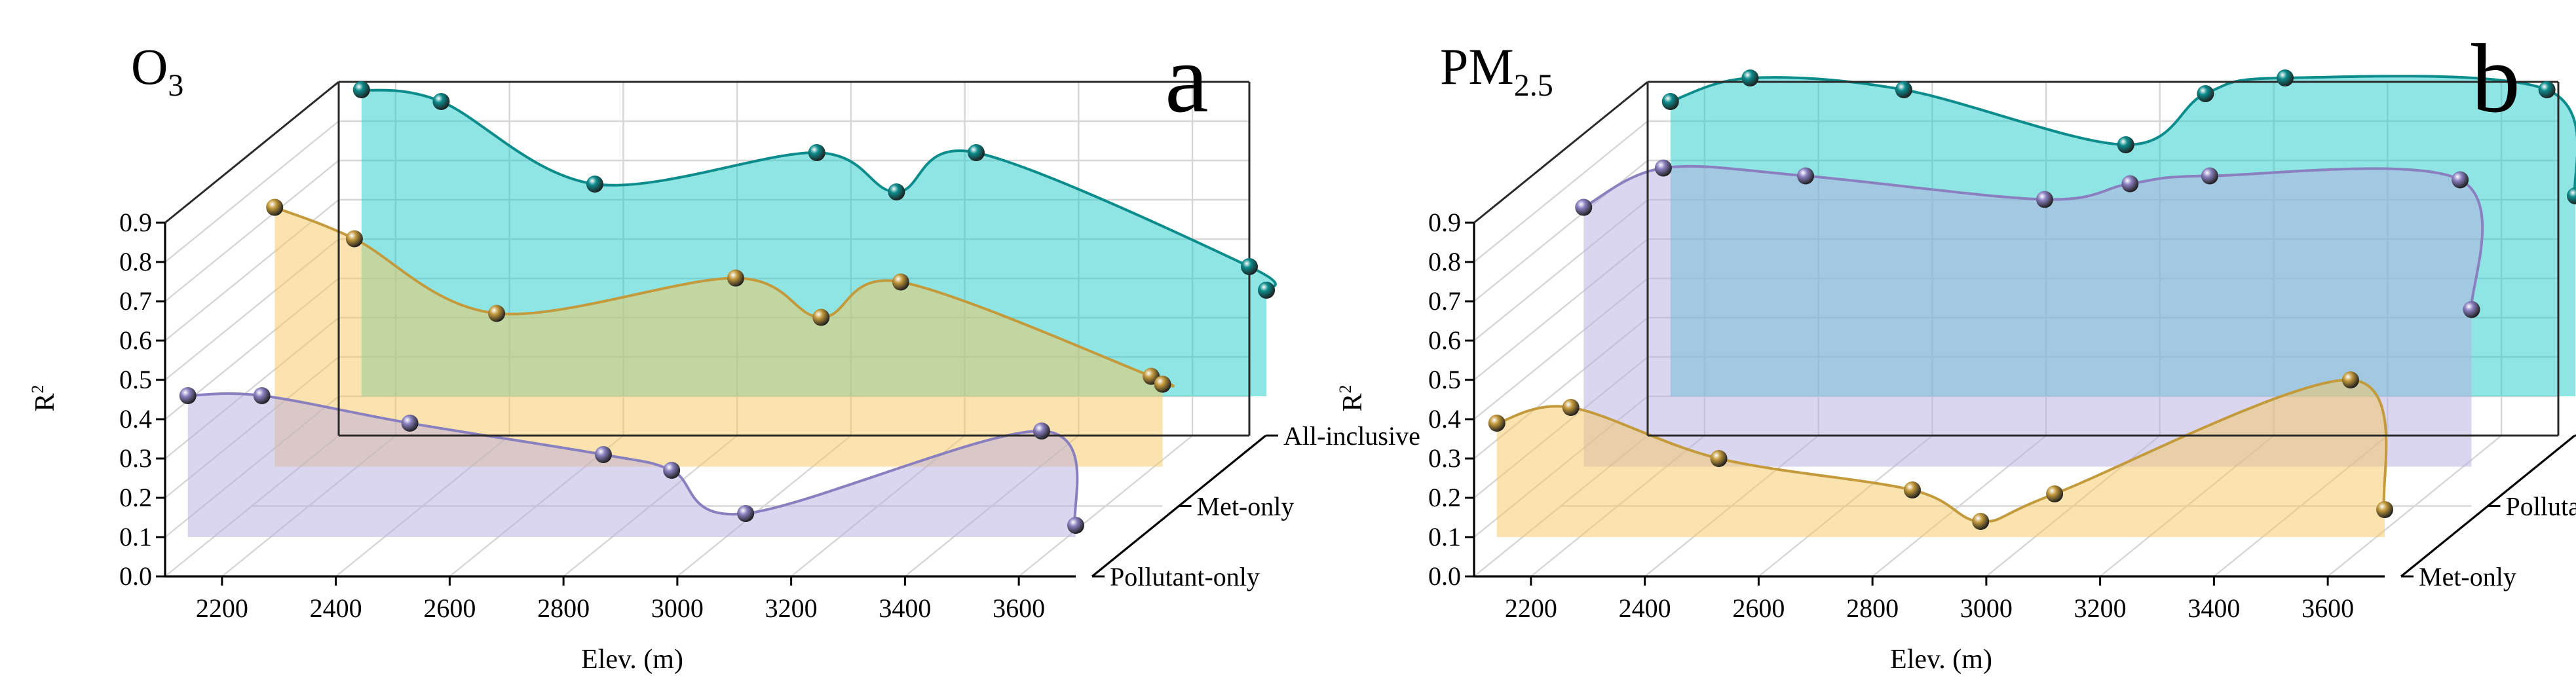  I want to click on frame-edge, so click(252, 152).